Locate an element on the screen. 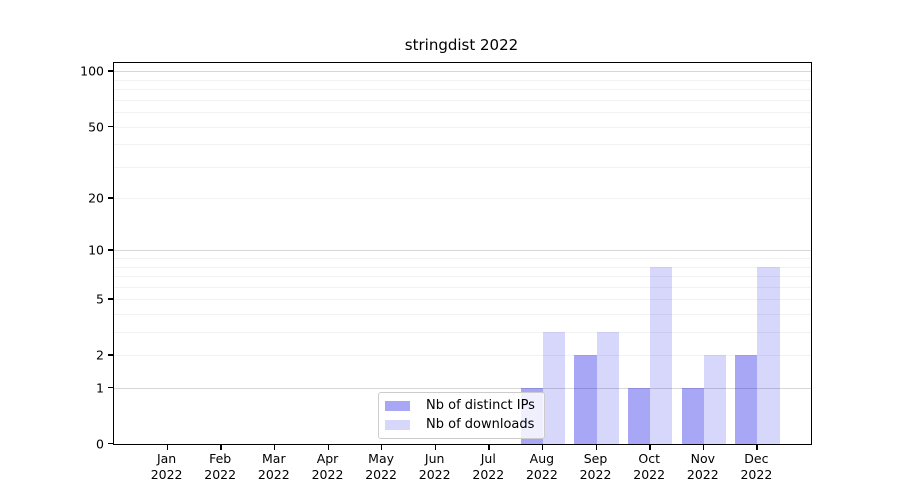 The width and height of the screenshot is (900, 500). legend-item: Nb of downloads is located at coordinates (460, 424).